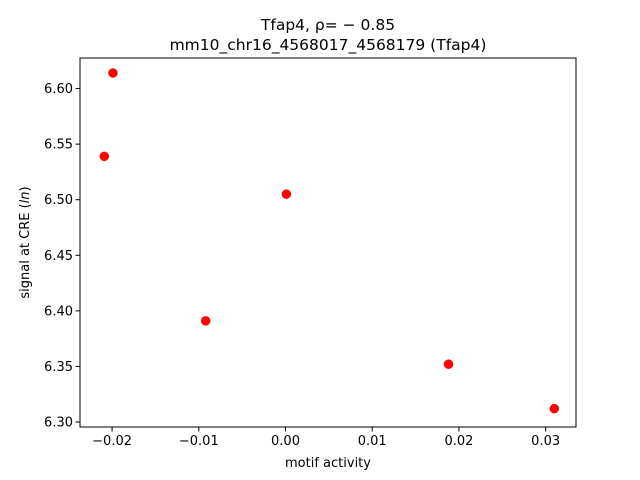  Describe the element at coordinates (25, 188) in the screenshot. I see `y-axis-label-close: )` at that location.